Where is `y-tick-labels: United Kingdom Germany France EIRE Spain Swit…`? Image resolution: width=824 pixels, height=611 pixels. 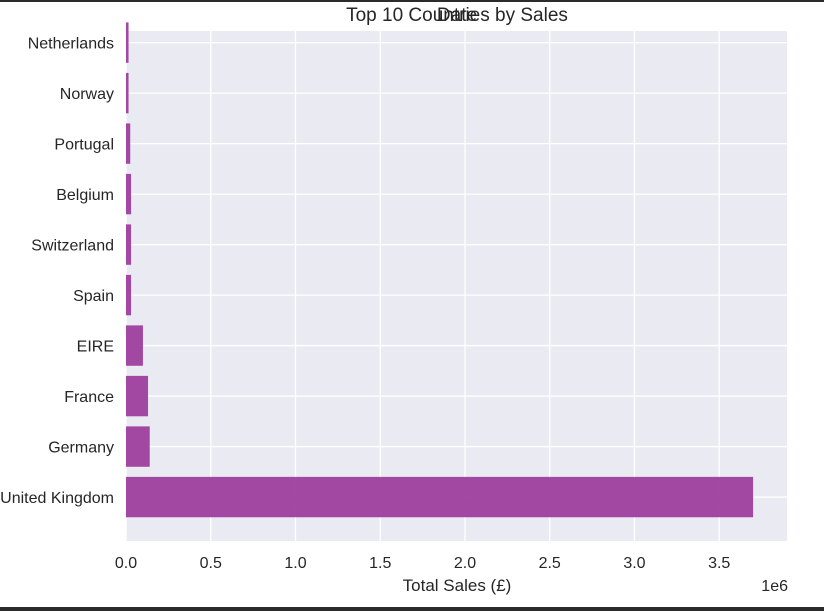 y-tick-labels: United Kingdom Germany France EIRE Spain Swit… is located at coordinates (57, 271).